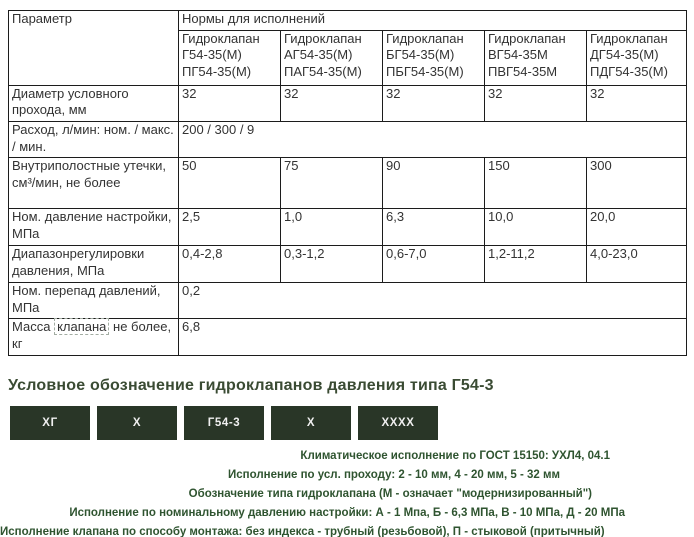 Image resolution: width=694 pixels, height=537 pixels. I want to click on param-cell: Диапазонрегулировки давления, МПа, so click(93, 264).